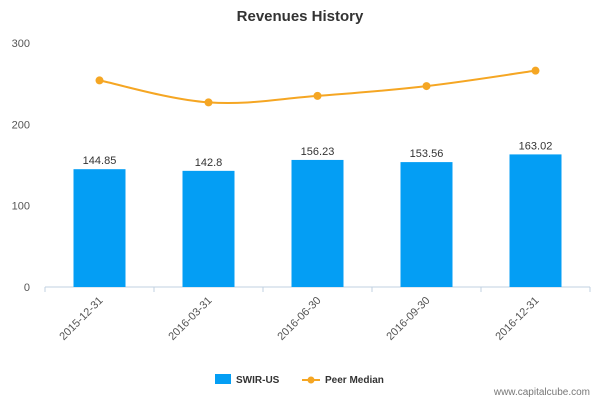 Image resolution: width=600 pixels, height=405 pixels. Describe the element at coordinates (81, 319) in the screenshot. I see `x-tick-label: 2015-12-31` at that location.